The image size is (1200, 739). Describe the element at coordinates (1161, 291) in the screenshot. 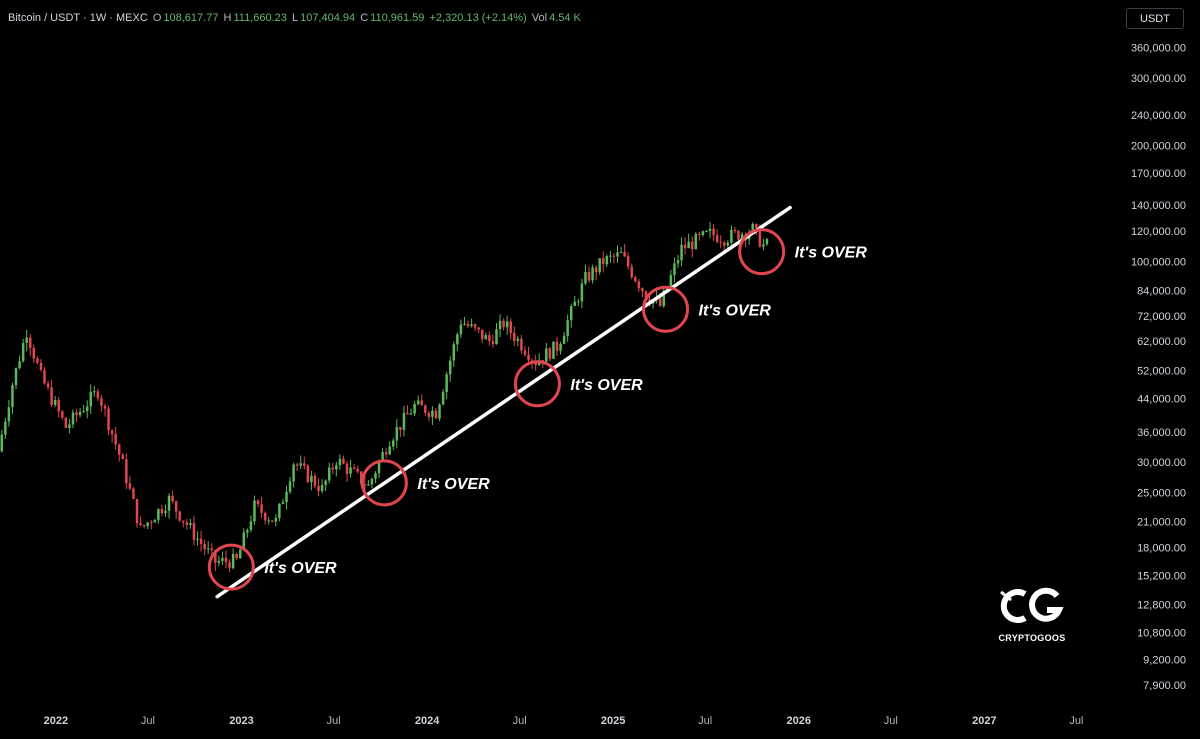

I see `y-tick-label: 84,000.00` at that location.